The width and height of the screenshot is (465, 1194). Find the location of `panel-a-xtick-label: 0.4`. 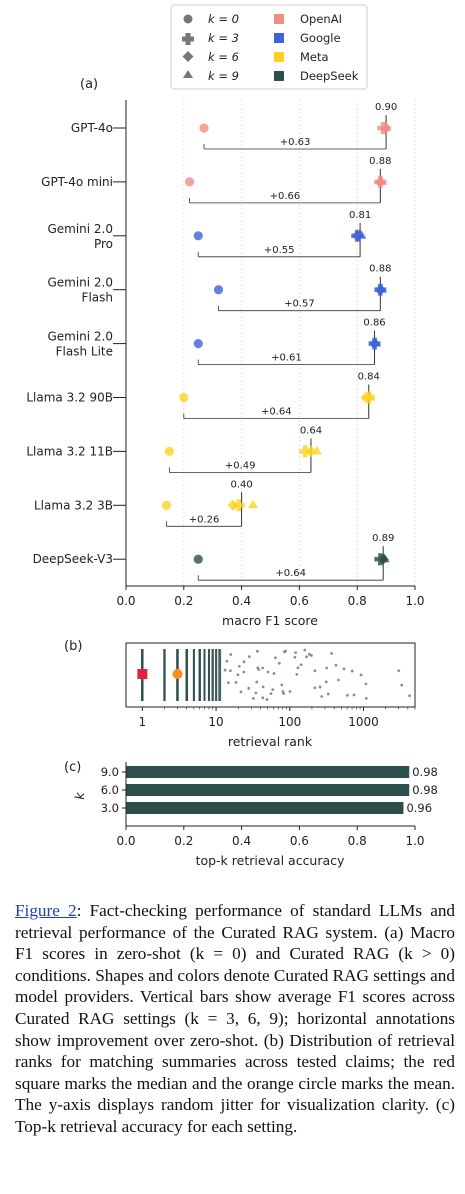

panel-a-xtick-label: 0.4 is located at coordinates (241, 601).